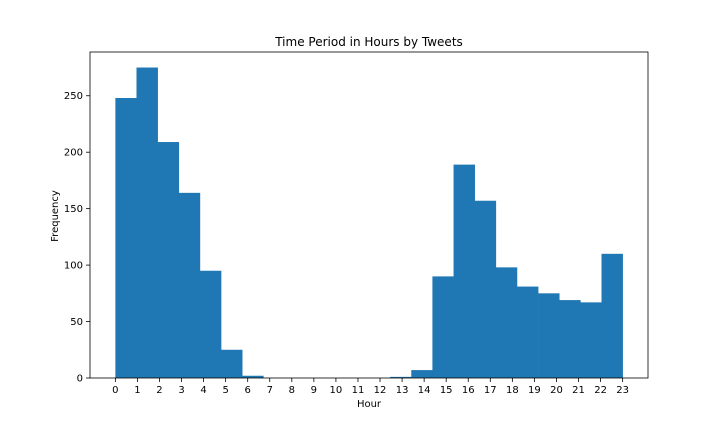  I want to click on chart-title: Time Period in Hours by Tweets, so click(368, 42).